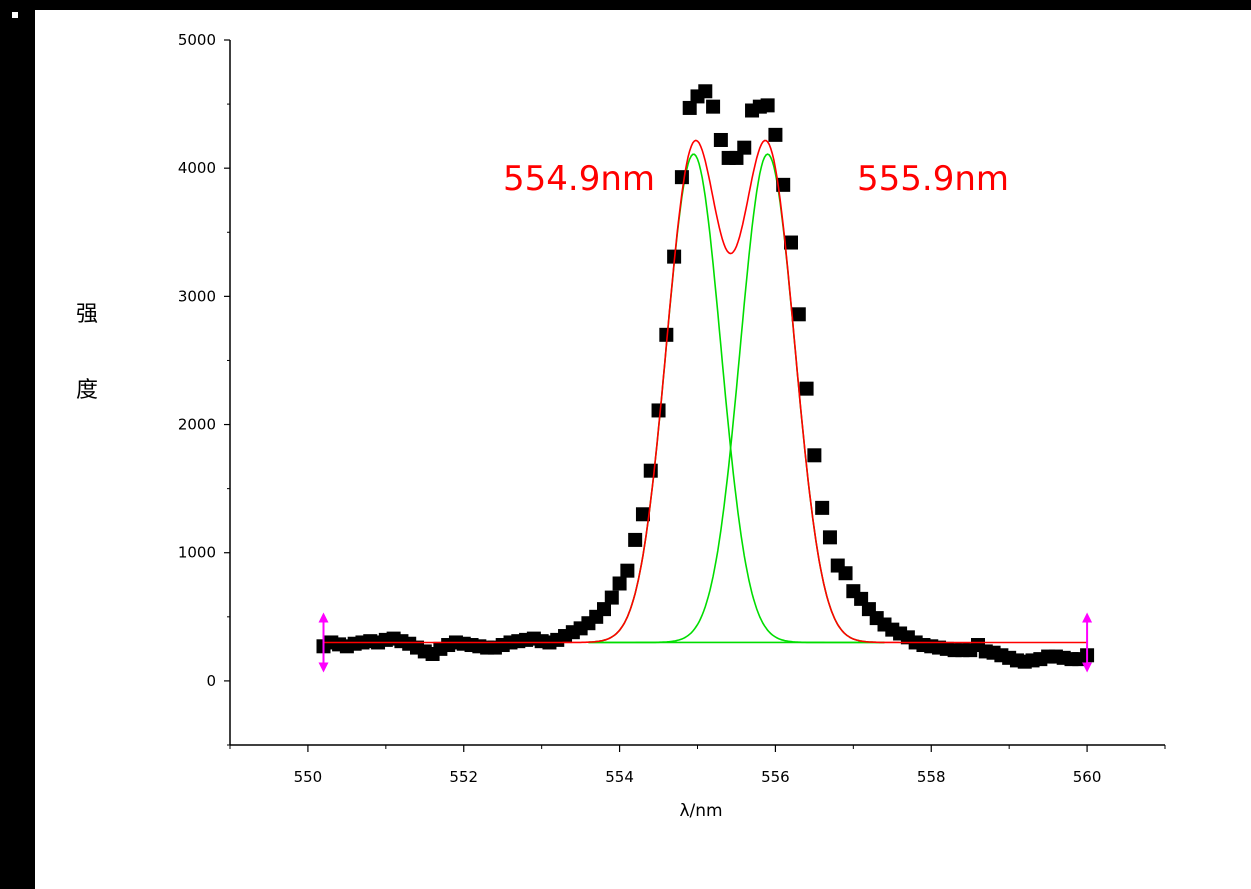  Describe the element at coordinates (197, 425) in the screenshot. I see `y-tick-label: 2000` at that location.